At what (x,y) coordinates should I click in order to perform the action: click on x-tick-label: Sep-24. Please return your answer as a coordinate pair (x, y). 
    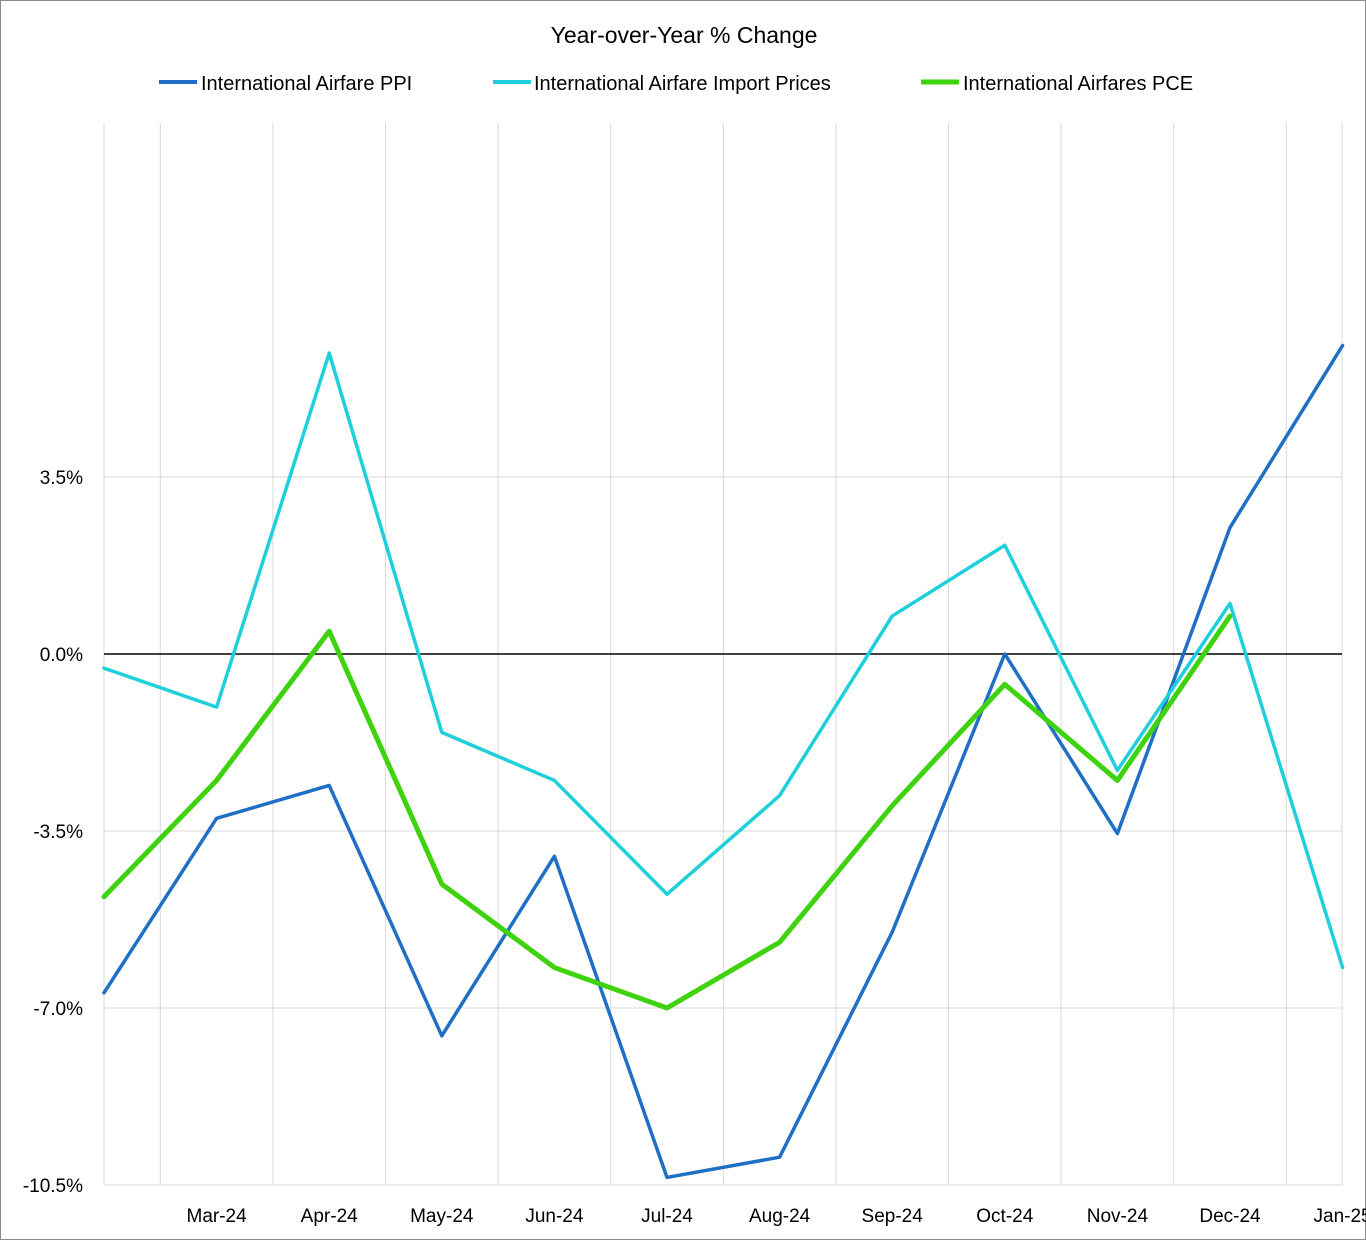
    Looking at the image, I should click on (893, 1216).